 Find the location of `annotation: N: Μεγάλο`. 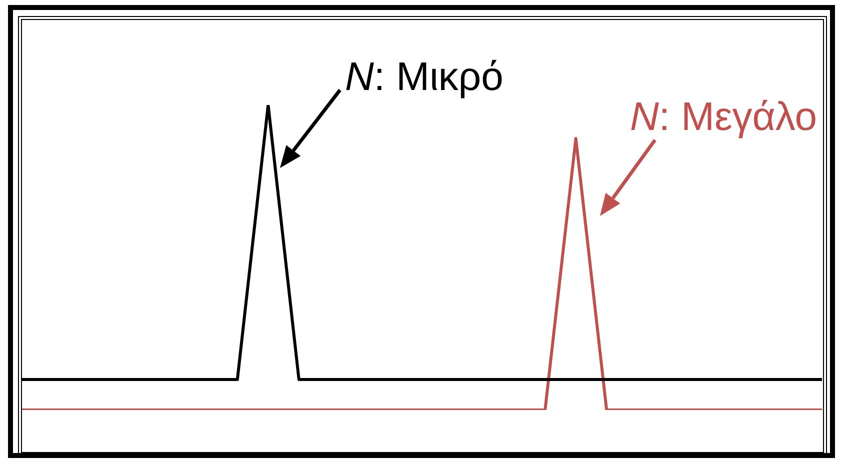

annotation: N: Μεγάλο is located at coordinates (724, 117).